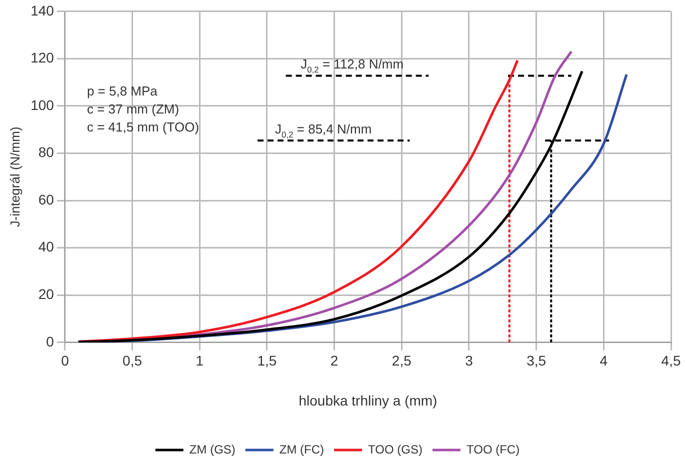  Describe the element at coordinates (469, 360) in the screenshot. I see `x-tick-label: 3` at that location.